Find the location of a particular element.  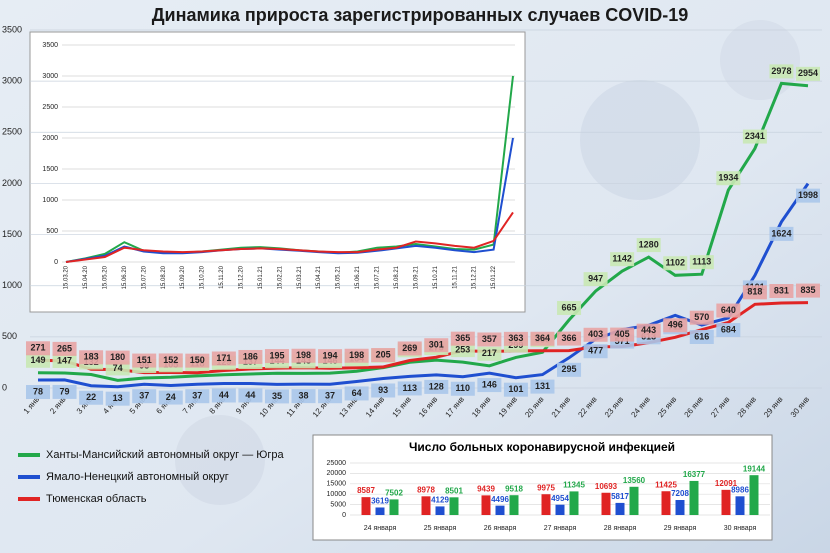

data-label: 357 is located at coordinates (489, 339).